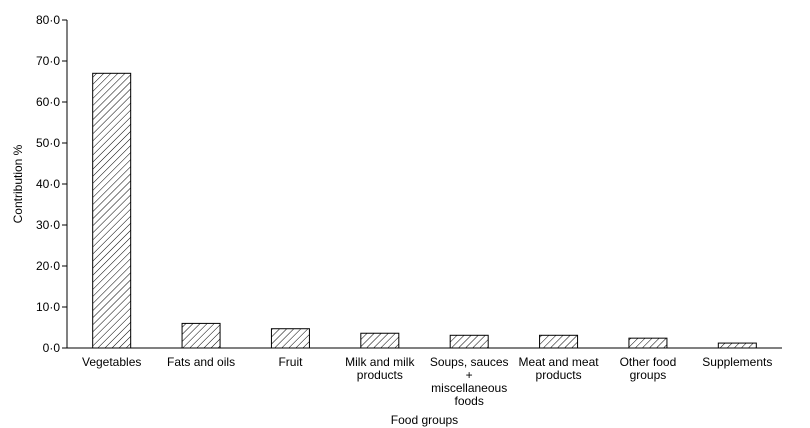  What do you see at coordinates (48, 102) in the screenshot?
I see `y-tick-label: 60·0` at bounding box center [48, 102].